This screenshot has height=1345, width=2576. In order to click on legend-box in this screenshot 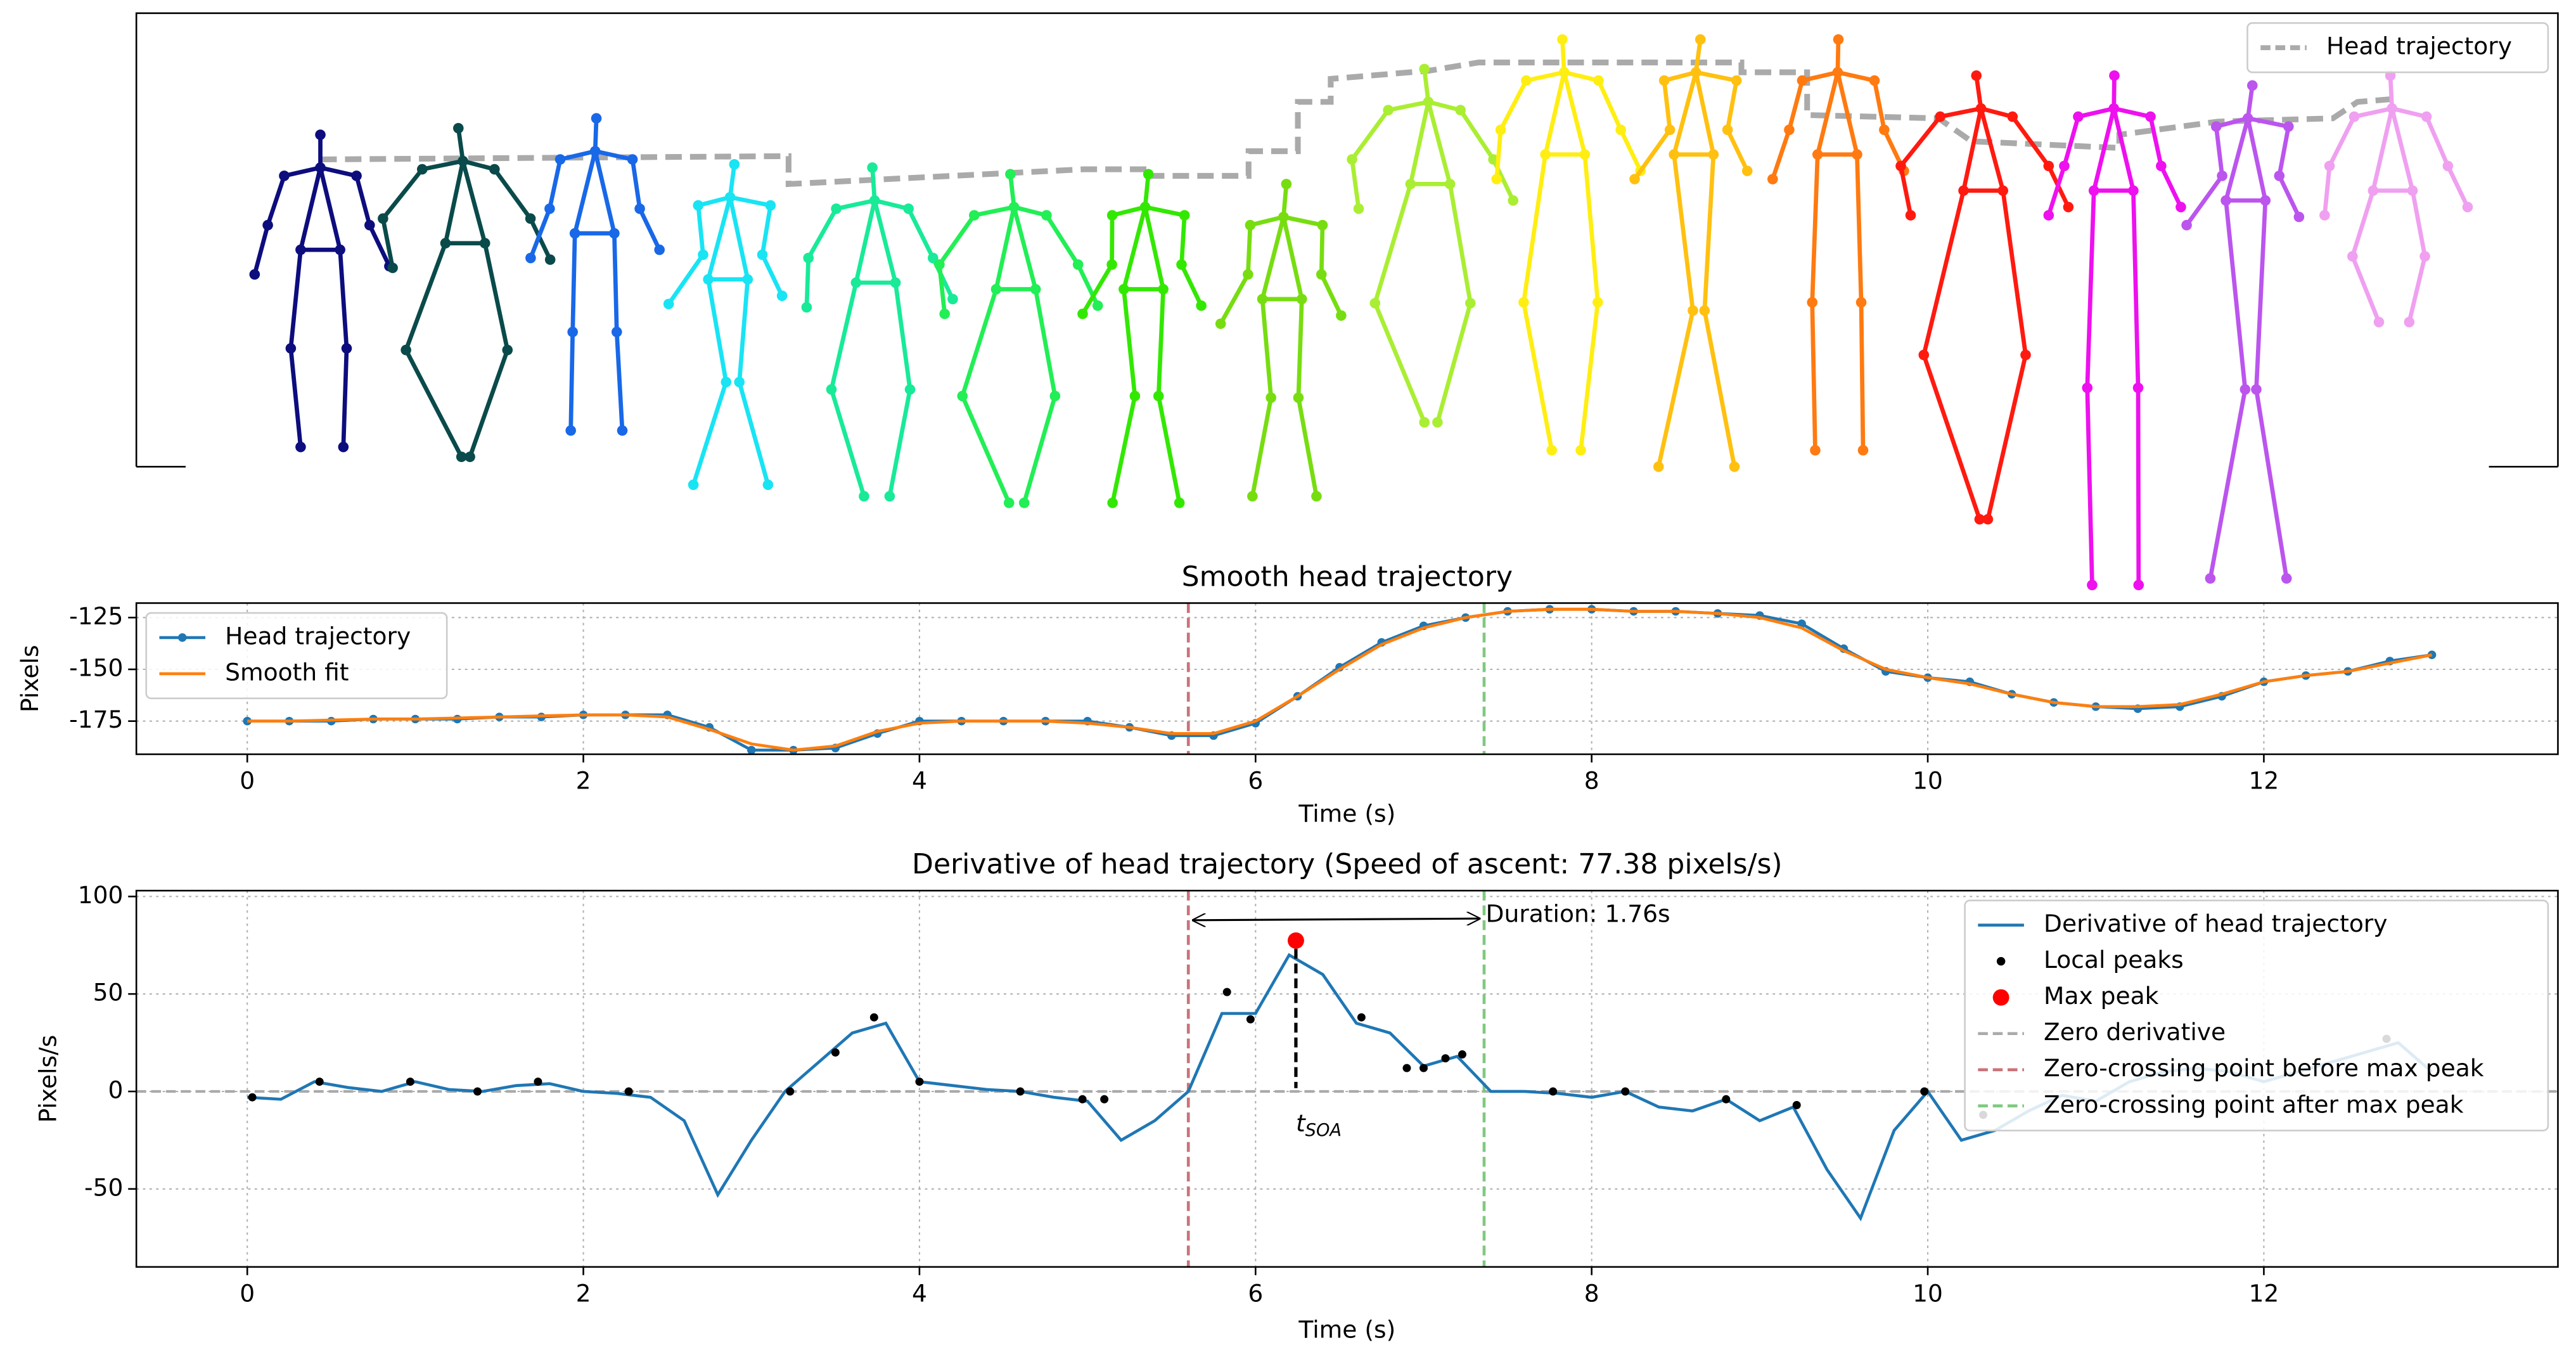, I will do `click(2397, 48)`.